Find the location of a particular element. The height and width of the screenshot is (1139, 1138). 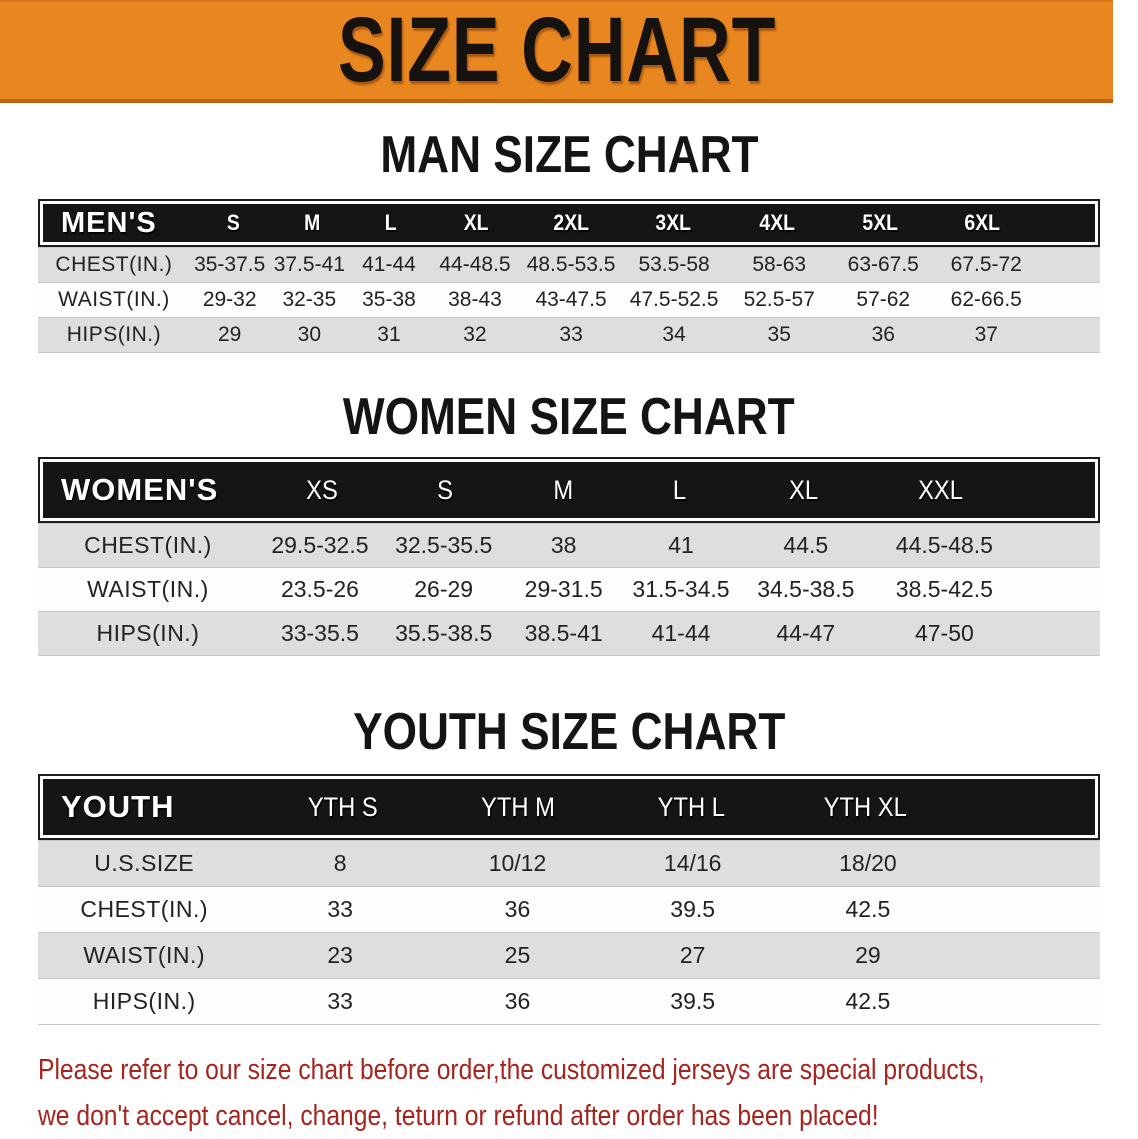

cell: 57-62 is located at coordinates (883, 299).